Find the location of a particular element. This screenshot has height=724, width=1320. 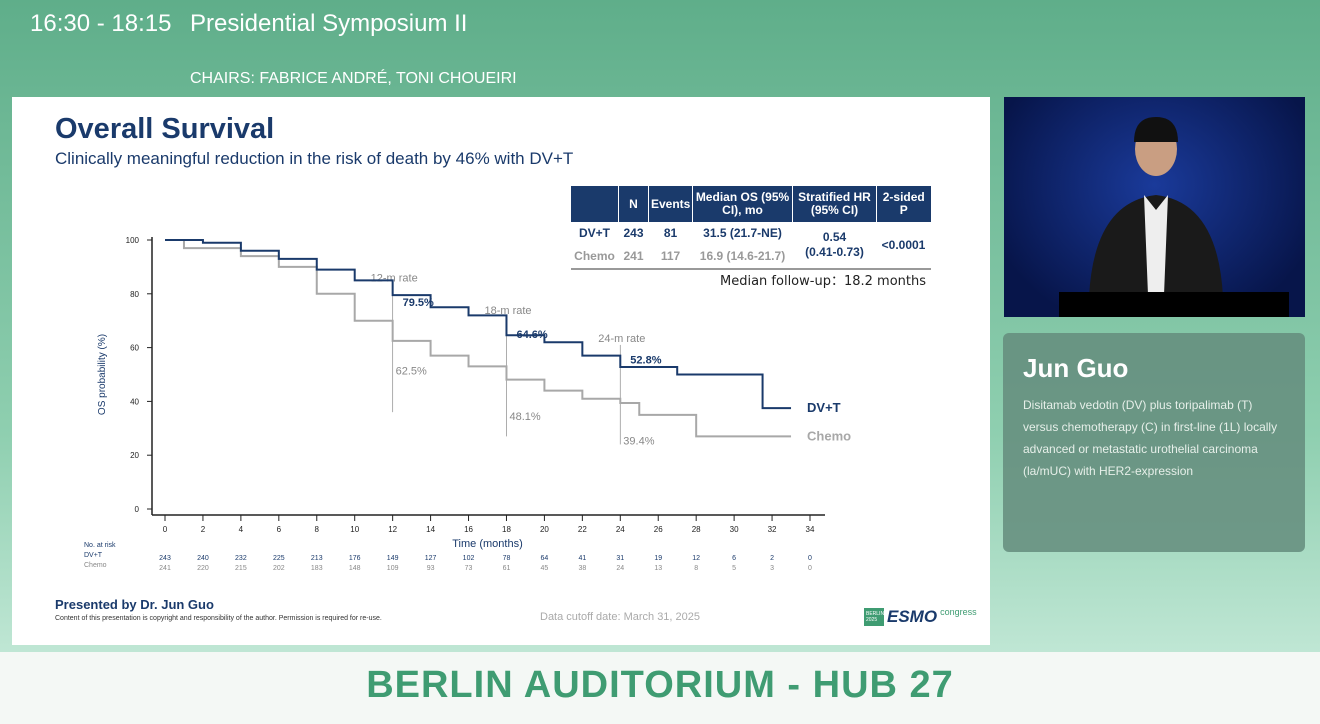

risk-value: 78 is located at coordinates (507, 558).